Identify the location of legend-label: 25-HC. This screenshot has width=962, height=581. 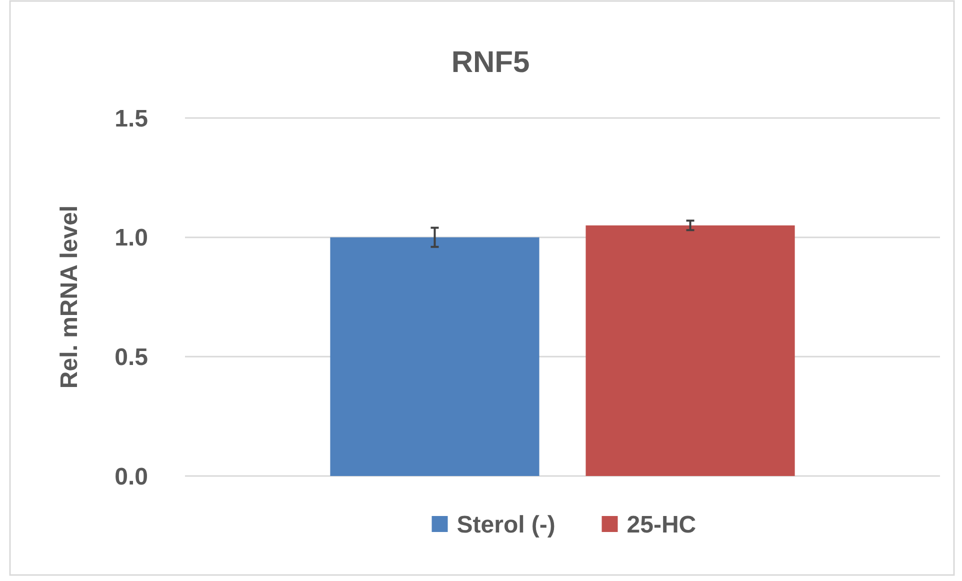
(661, 524).